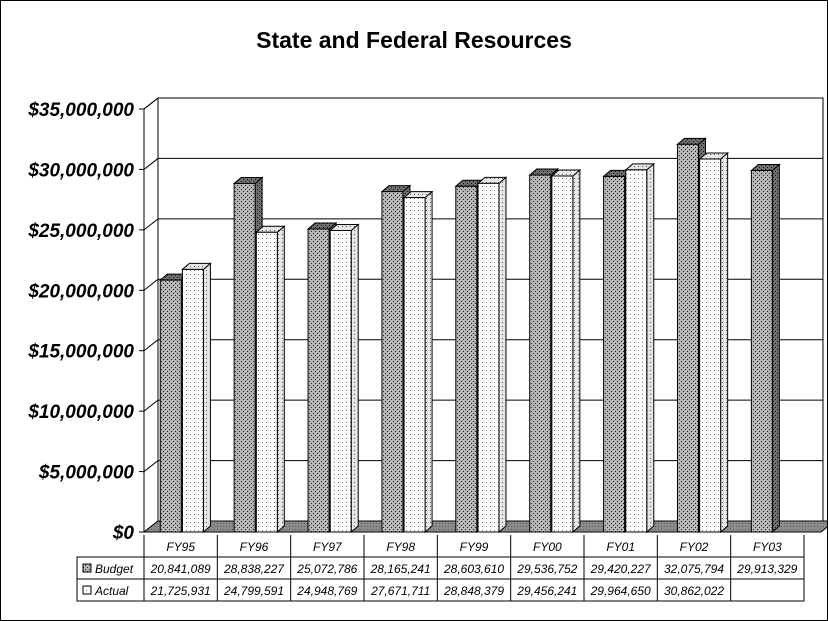  I want to click on bar-actual-fy00, so click(566, 351).